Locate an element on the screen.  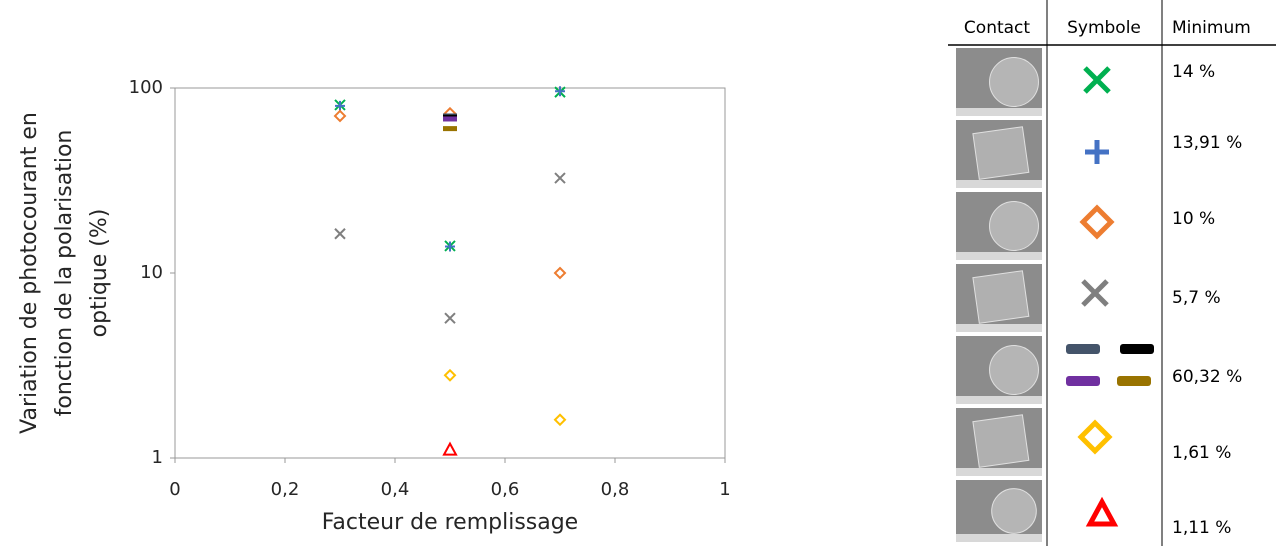
y-axis-label-line: optique (%) is located at coordinates (99, 273).